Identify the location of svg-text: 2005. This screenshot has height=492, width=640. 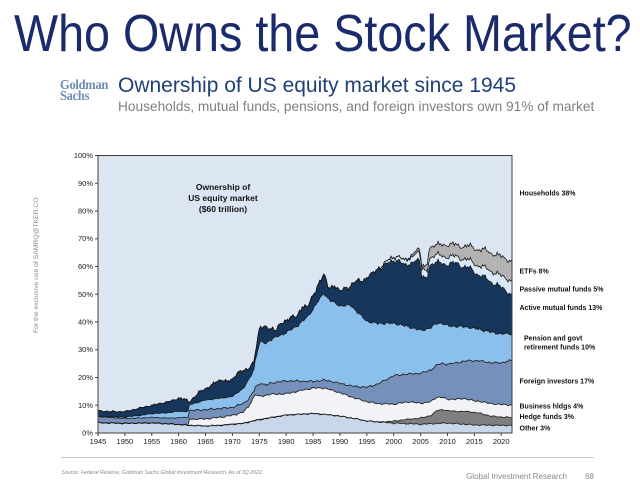
(420, 441).